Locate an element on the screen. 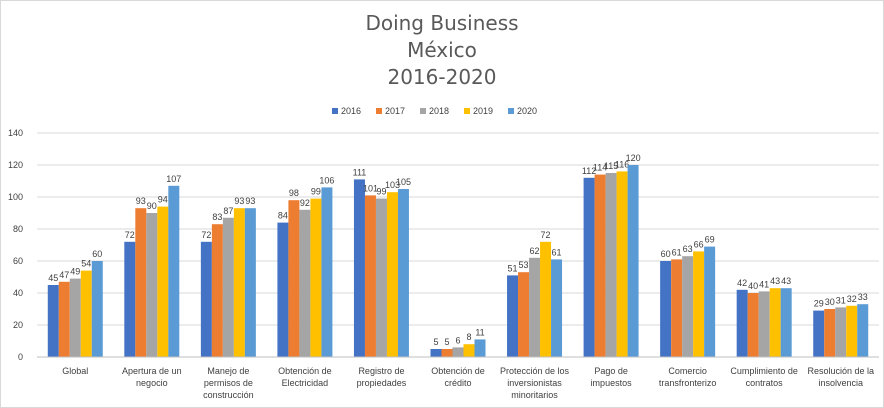 This screenshot has width=884, height=408. data-label-2020-7: 120 is located at coordinates (633, 158).